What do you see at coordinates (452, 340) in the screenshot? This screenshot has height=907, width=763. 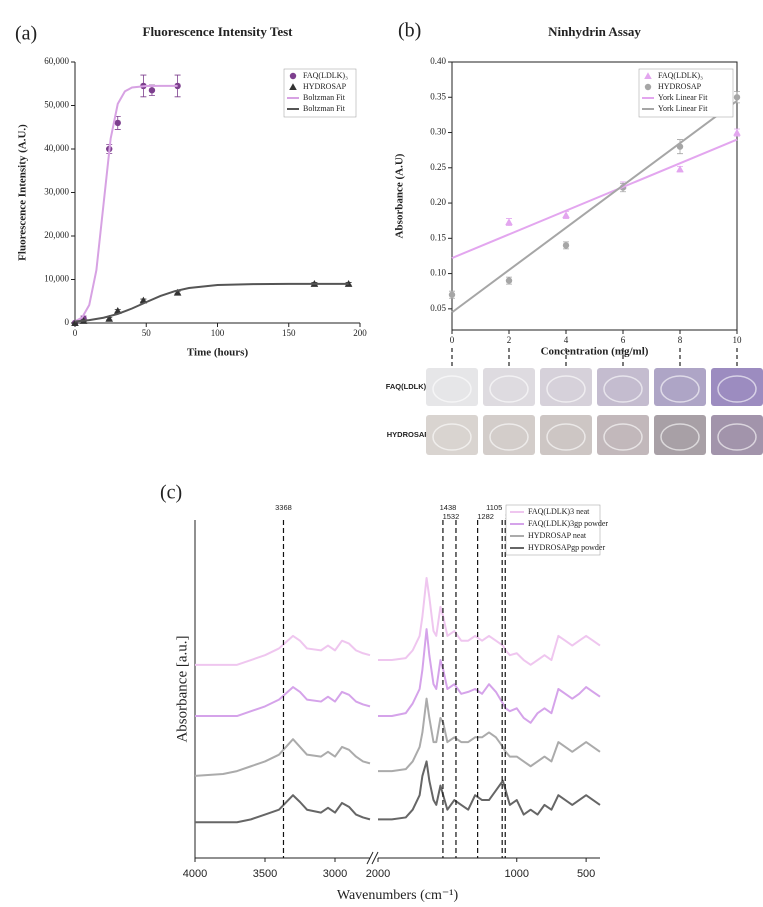 I see `x-tick-label: 0` at bounding box center [452, 340].